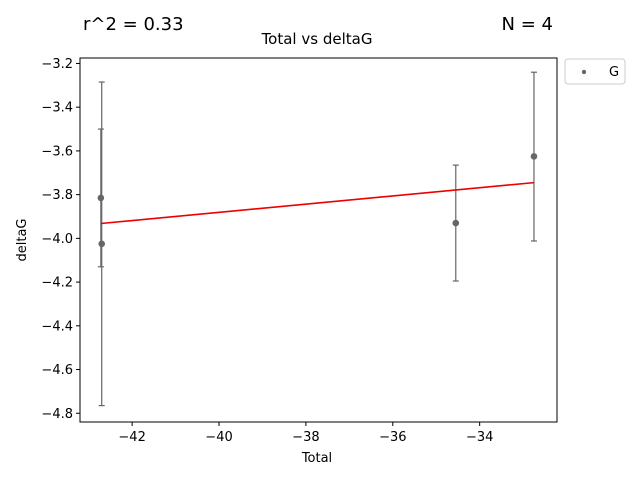 The width and height of the screenshot is (640, 480). What do you see at coordinates (57, 151) in the screenshot?
I see `y-tick-label: −3.6` at bounding box center [57, 151].